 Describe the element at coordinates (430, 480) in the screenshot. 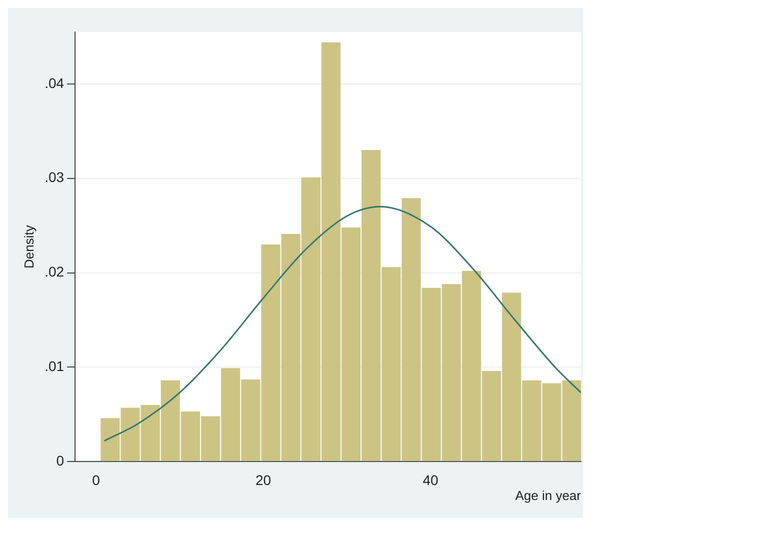

I see `x-tick-label: 40` at that location.